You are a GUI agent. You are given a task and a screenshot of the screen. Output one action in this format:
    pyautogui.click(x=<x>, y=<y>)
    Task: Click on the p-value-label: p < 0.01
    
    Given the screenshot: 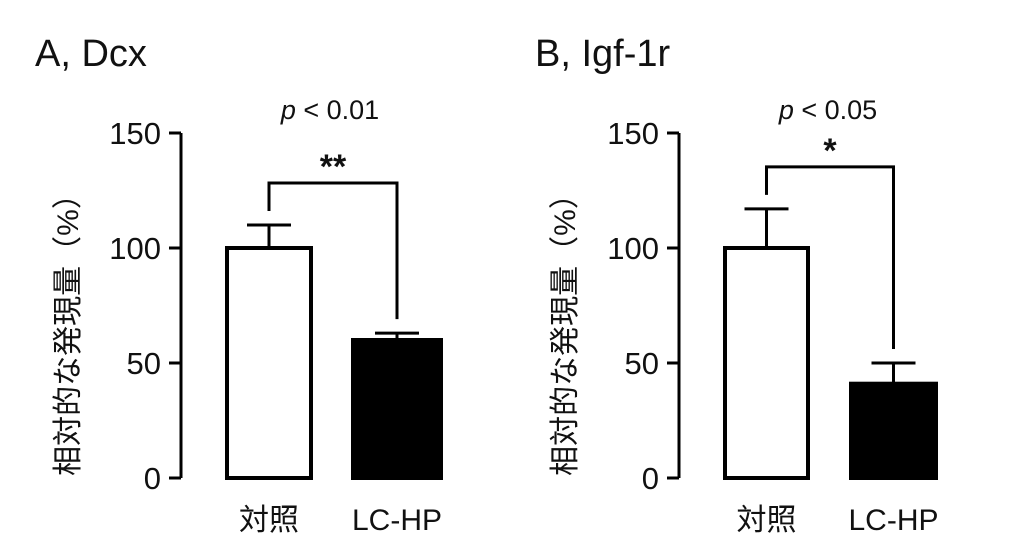 What is the action you would take?
    pyautogui.click(x=329, y=110)
    